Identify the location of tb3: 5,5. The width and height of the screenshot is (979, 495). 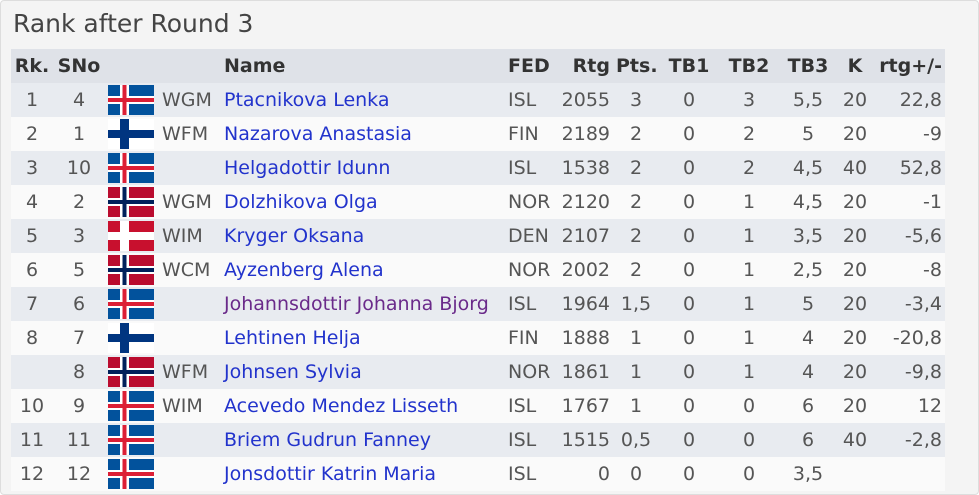
(808, 100).